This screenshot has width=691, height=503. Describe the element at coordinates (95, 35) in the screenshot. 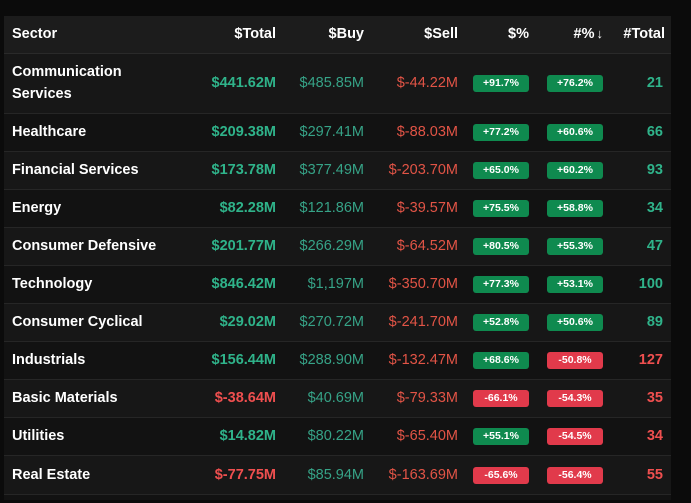

I see `column-header-sector: Sector` at that location.